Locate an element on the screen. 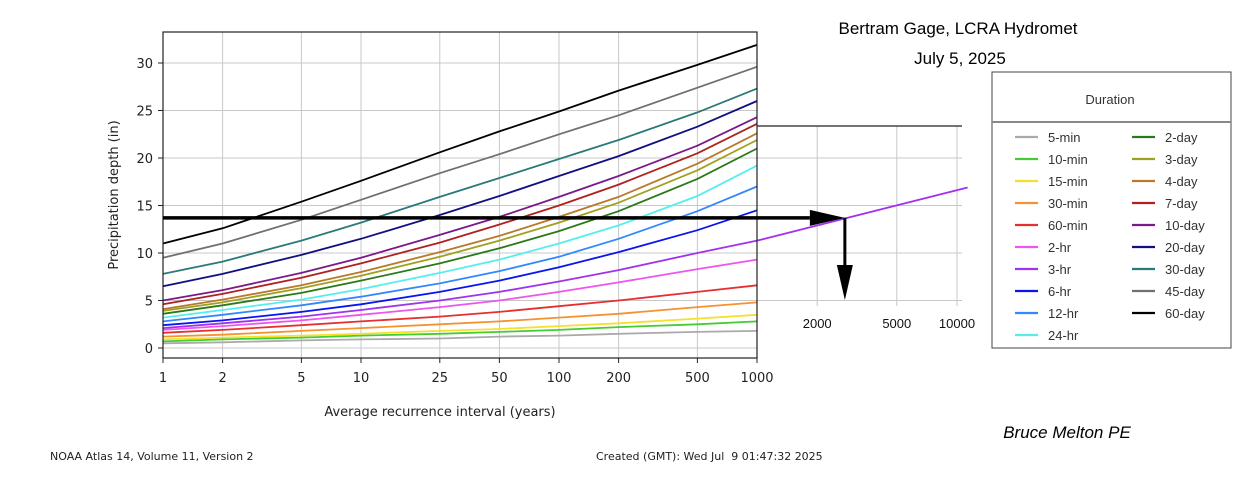 The width and height of the screenshot is (1260, 482). series-line-12-hr is located at coordinates (460, 254).